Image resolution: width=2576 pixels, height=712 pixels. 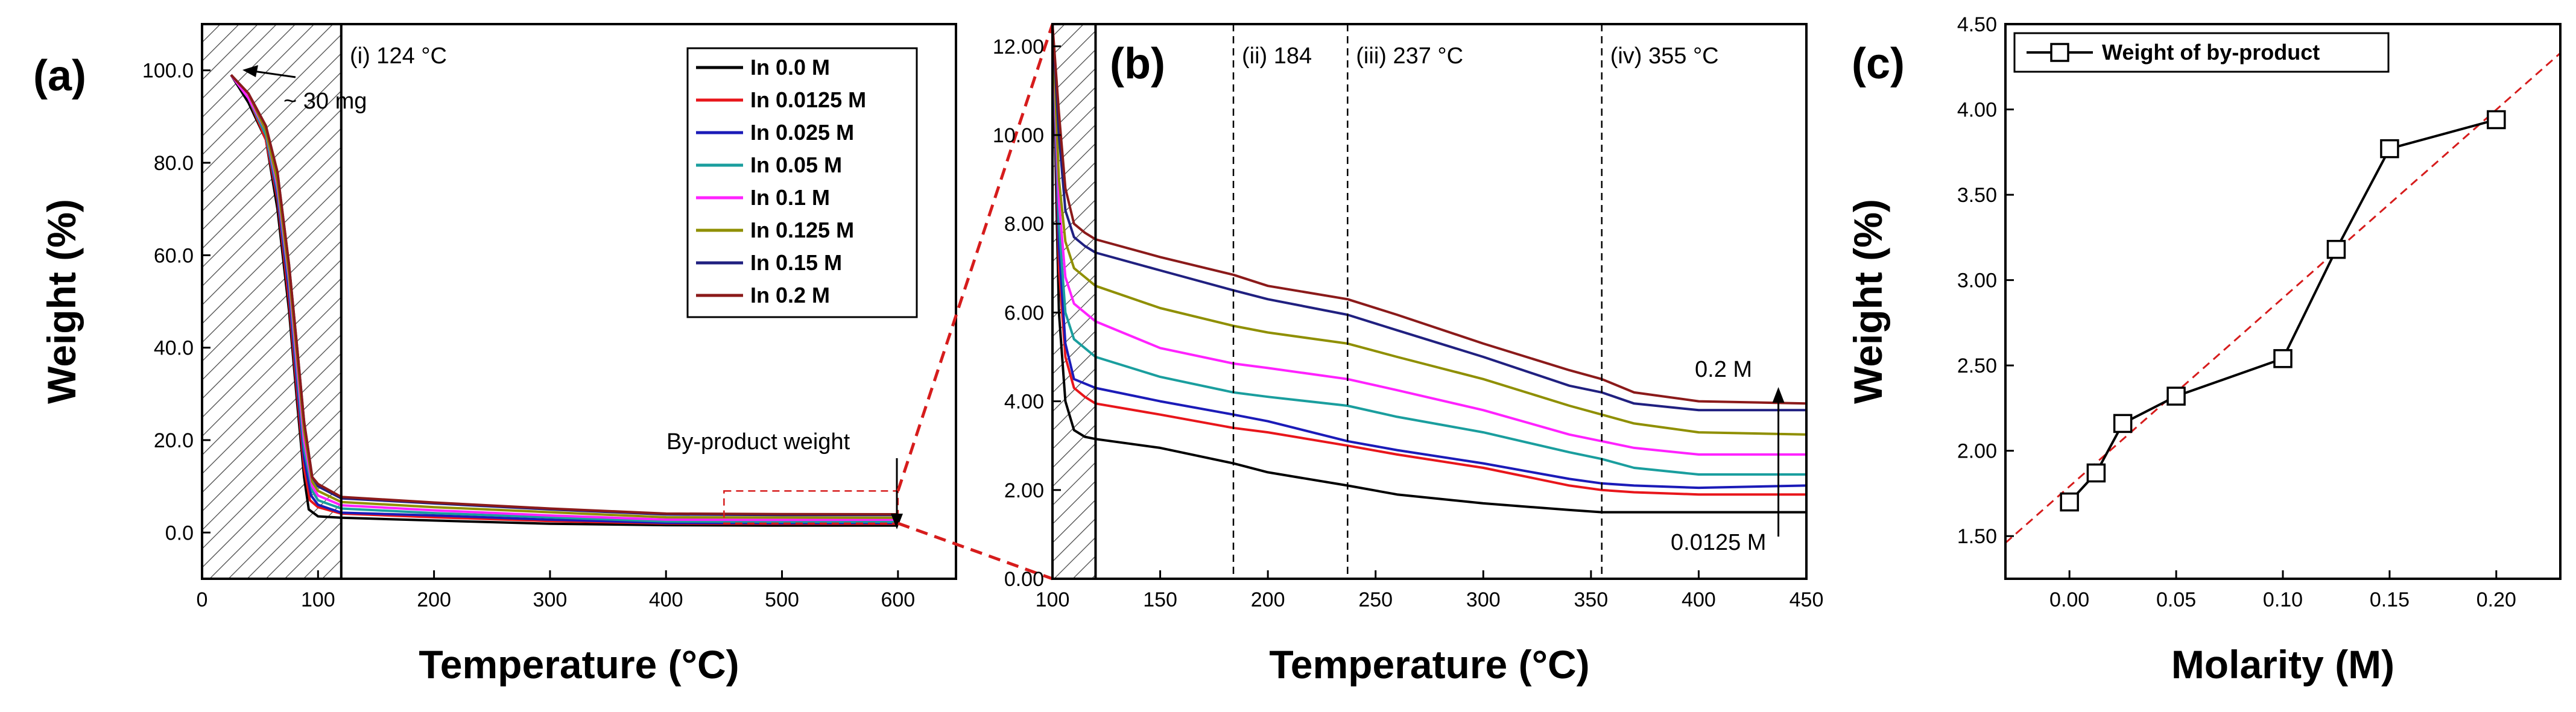 What do you see at coordinates (975, 551) in the screenshot?
I see `zoom-connector-lower` at bounding box center [975, 551].